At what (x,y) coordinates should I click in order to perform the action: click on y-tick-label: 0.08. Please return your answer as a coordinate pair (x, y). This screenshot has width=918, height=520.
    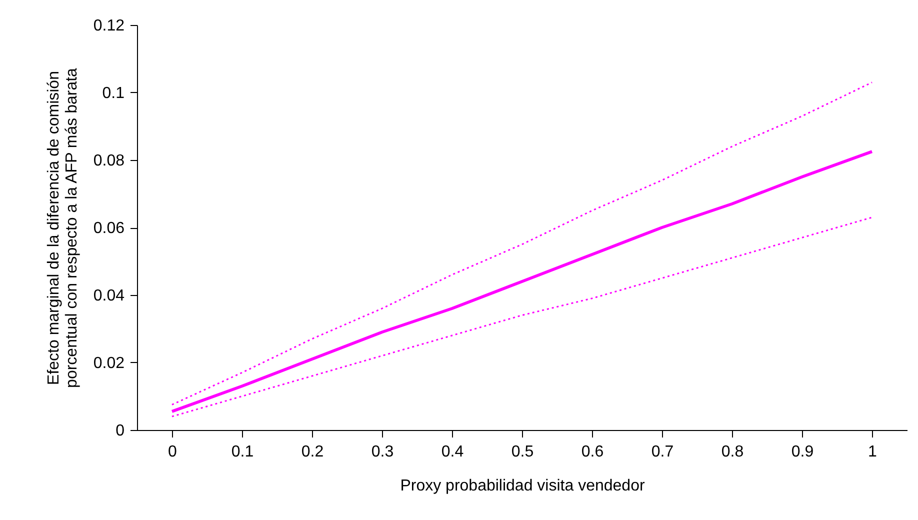
    Looking at the image, I should click on (109, 161).